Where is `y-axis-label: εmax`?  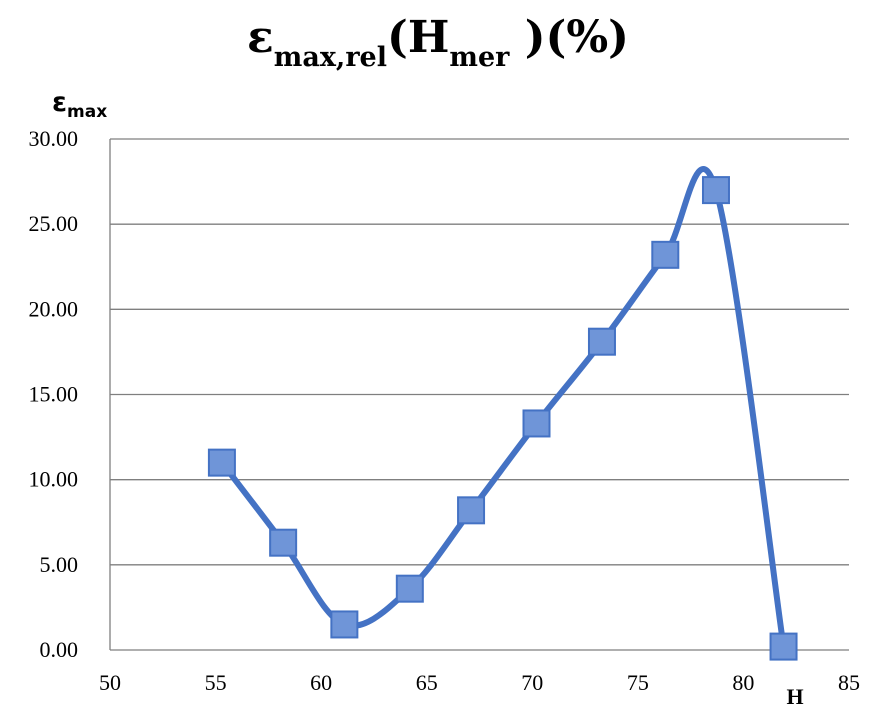 y-axis-label: εmax is located at coordinates (79, 104).